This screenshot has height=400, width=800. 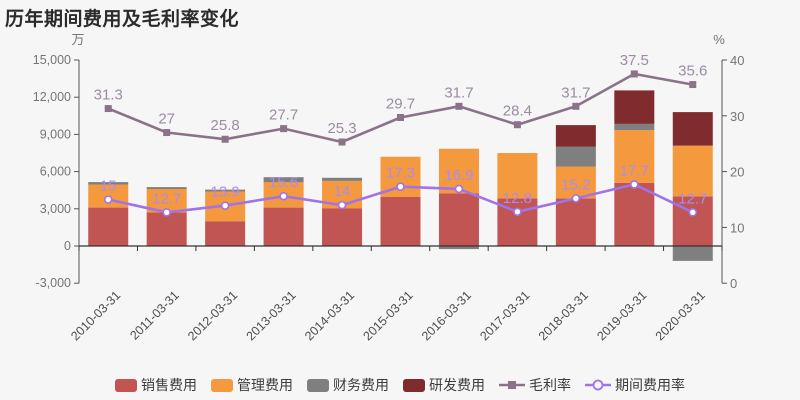 I want to click on value-label-gross-margin-2018-03-31: 31.7, so click(x=575, y=92).